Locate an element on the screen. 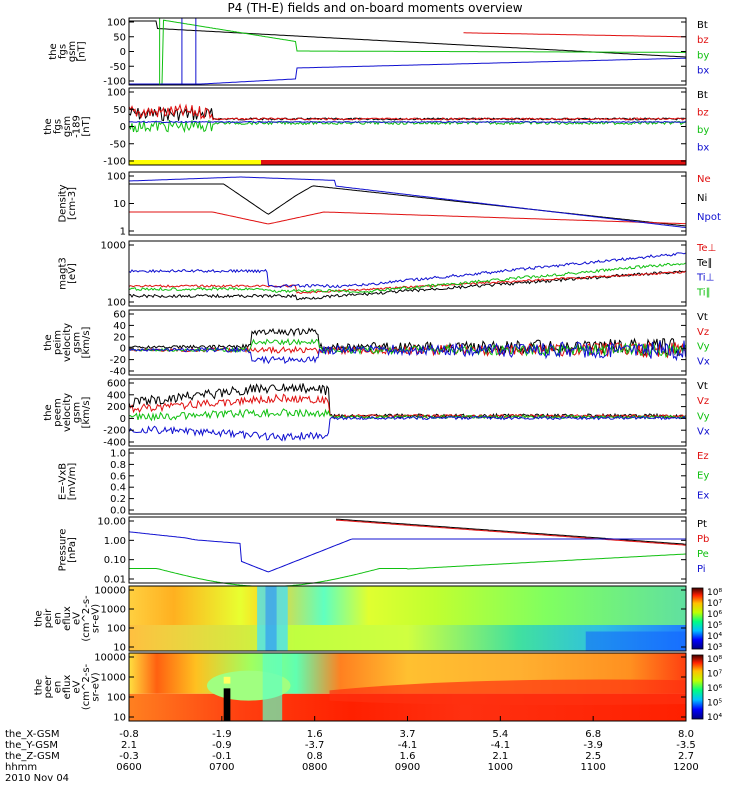 This screenshot has width=750, height=800. legend-vt-label: Vt is located at coordinates (702, 386).